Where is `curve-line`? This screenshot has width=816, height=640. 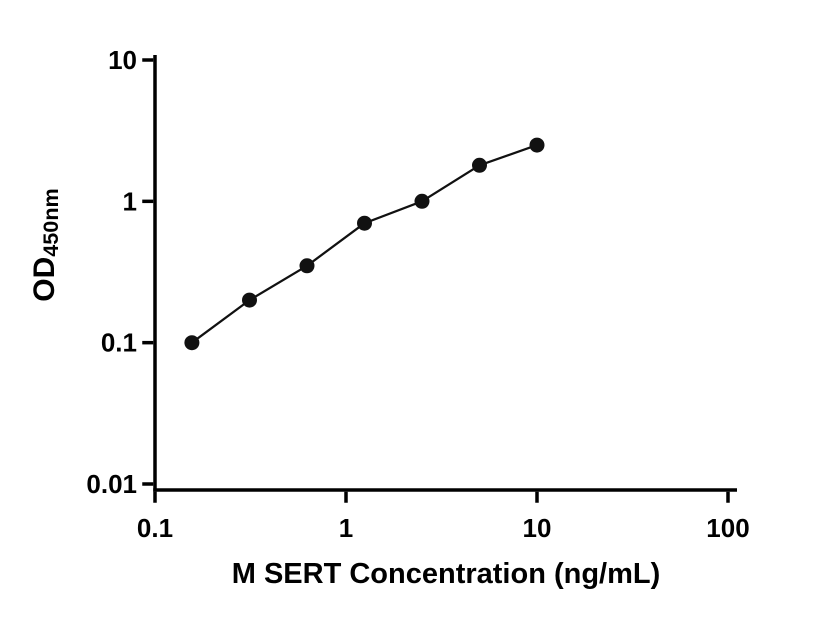
curve-line is located at coordinates (364, 244).